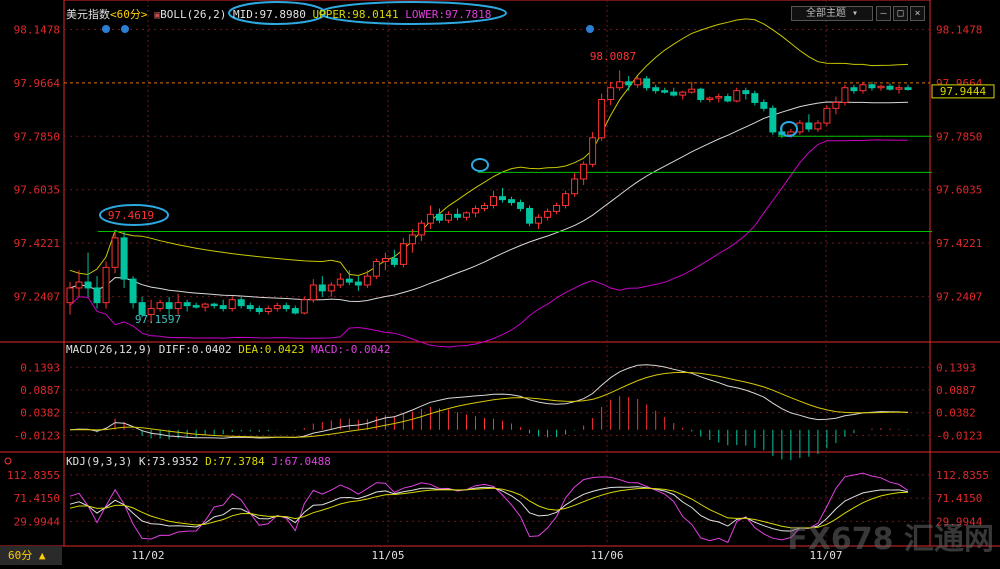 The height and width of the screenshot is (569, 1000). What do you see at coordinates (37, 136) in the screenshot?
I see `y-tick-label: 97.7850` at bounding box center [37, 136].